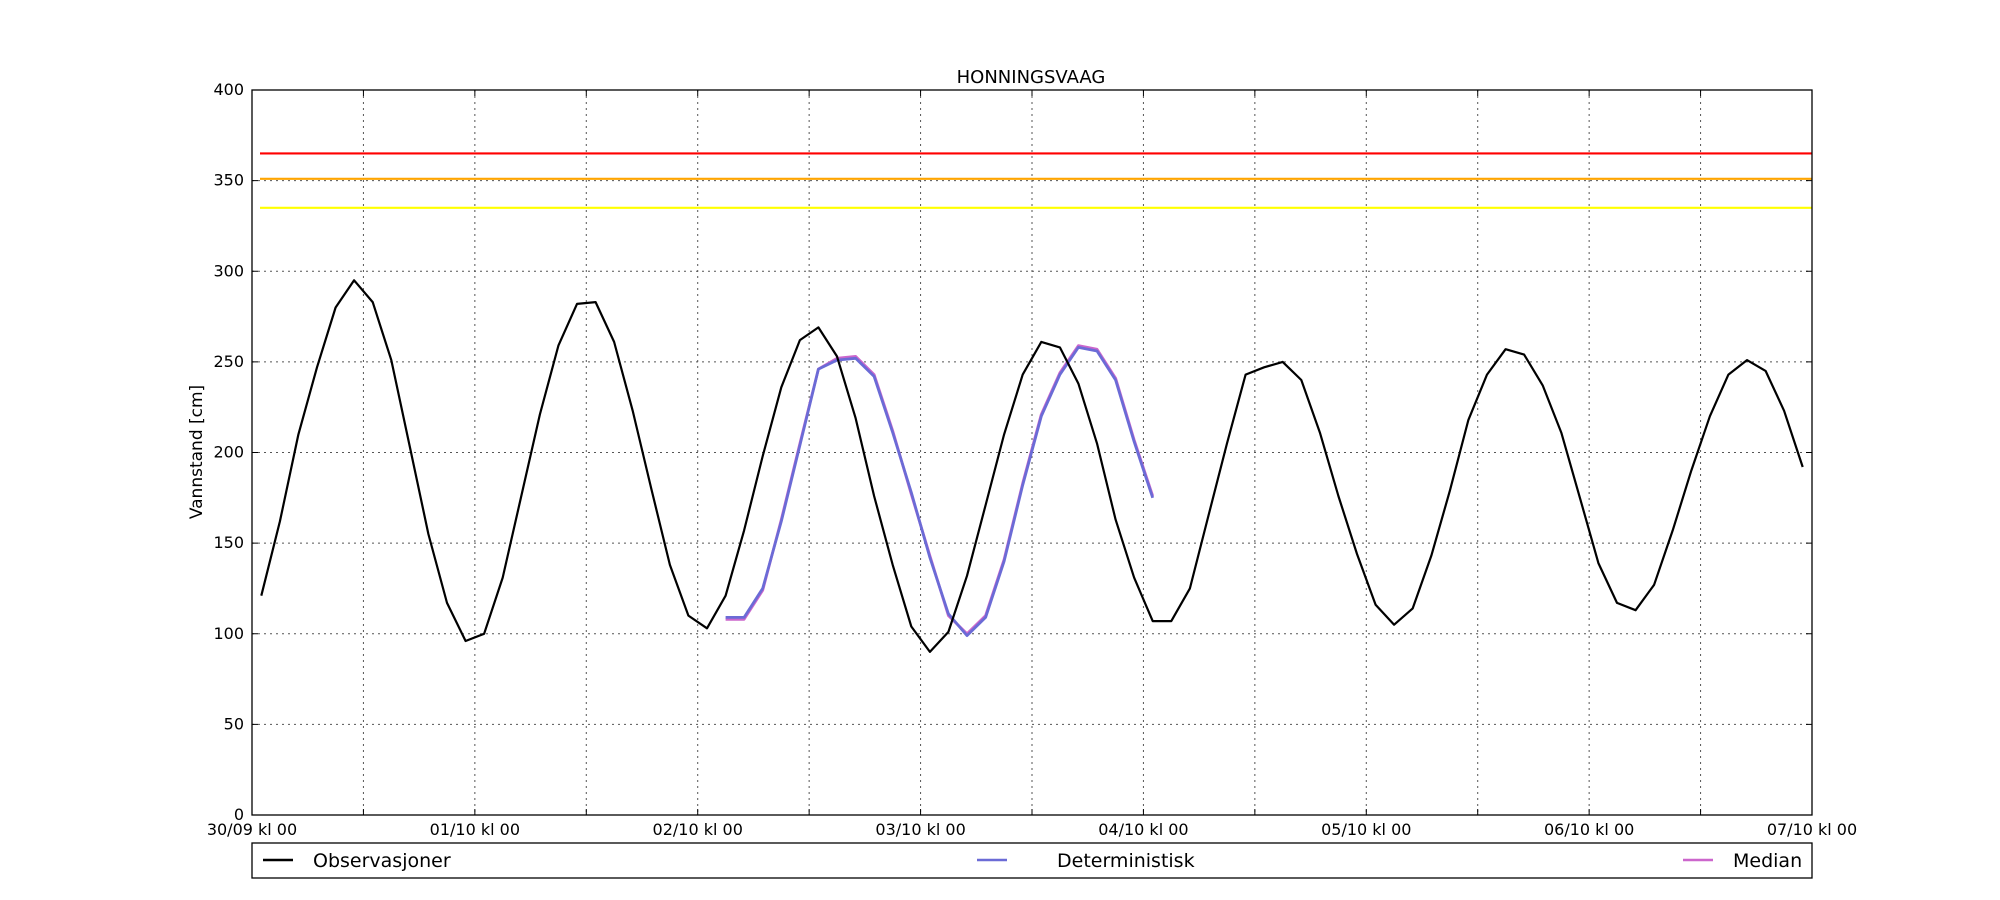 The width and height of the screenshot is (2000, 900). I want to click on y-tick-label: 250, so click(228, 361).